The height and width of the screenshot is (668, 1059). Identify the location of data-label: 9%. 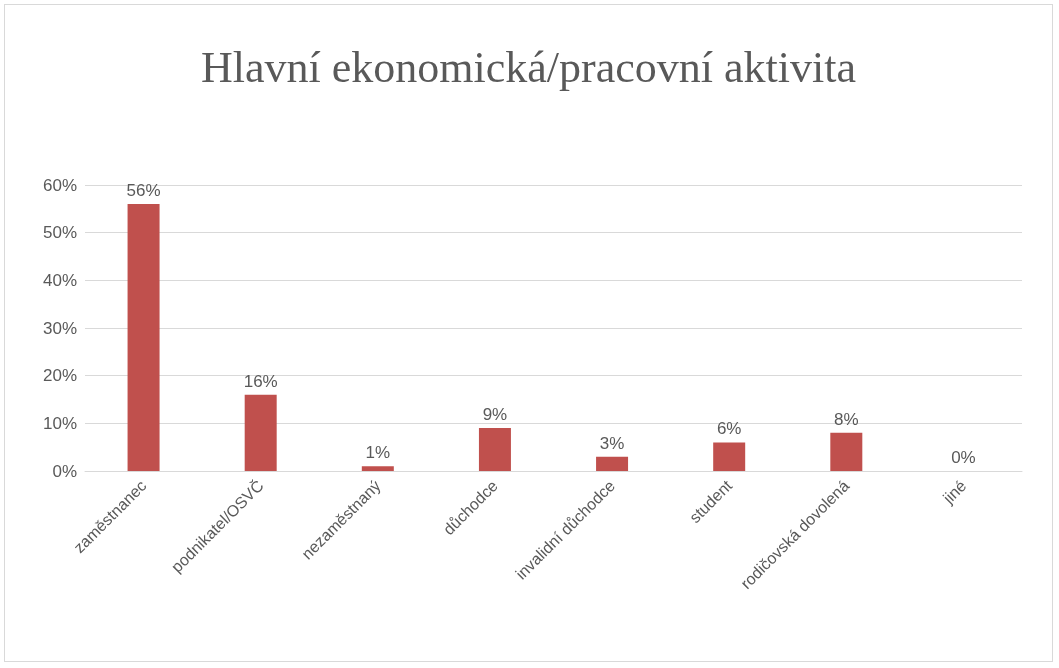
(495, 415).